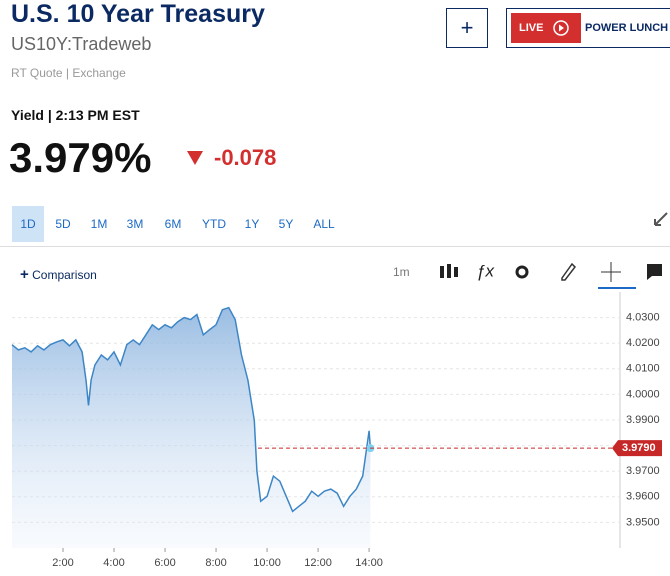  Describe the element at coordinates (643, 497) in the screenshot. I see `y-tick-label: 3.9600` at that location.